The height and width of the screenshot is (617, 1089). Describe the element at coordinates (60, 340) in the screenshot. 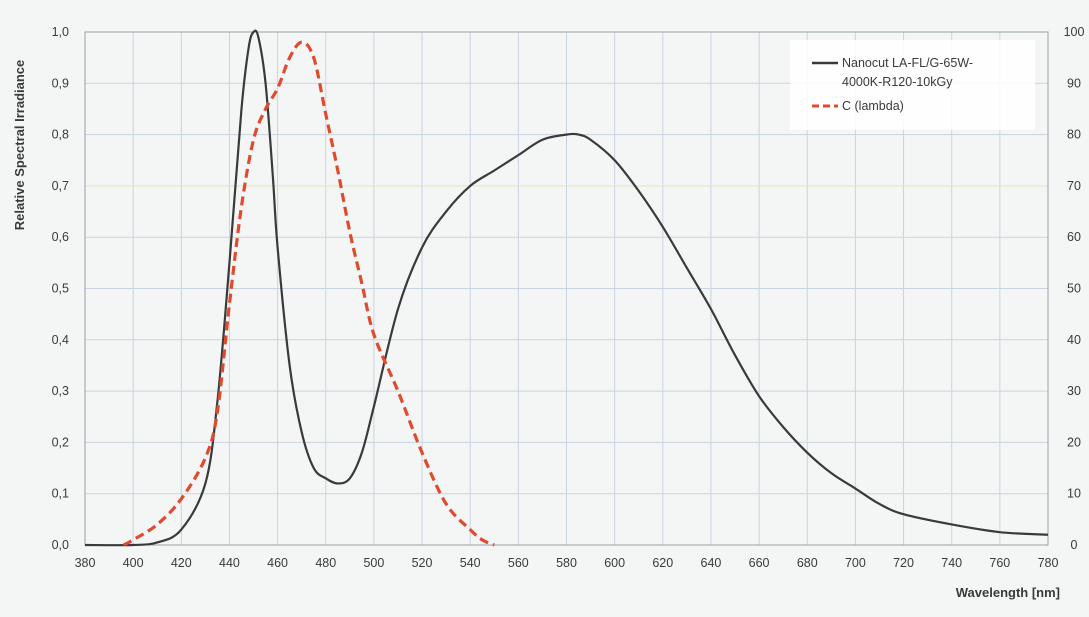

I see `y-tick-label: 0,4` at that location.